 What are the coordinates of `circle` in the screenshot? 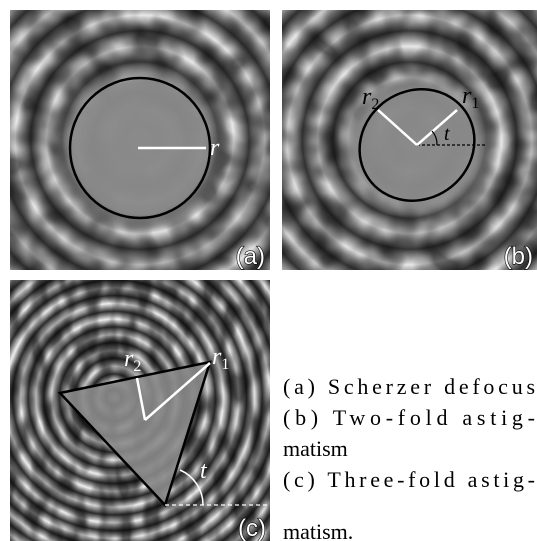 It's located at (140, 148).